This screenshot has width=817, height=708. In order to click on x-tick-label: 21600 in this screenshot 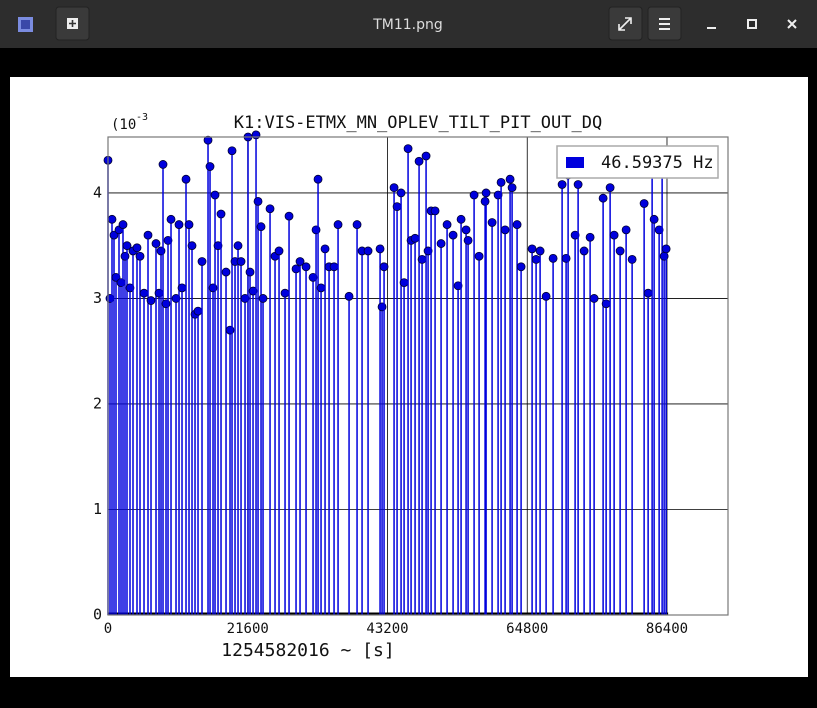, I will do `click(248, 629)`.